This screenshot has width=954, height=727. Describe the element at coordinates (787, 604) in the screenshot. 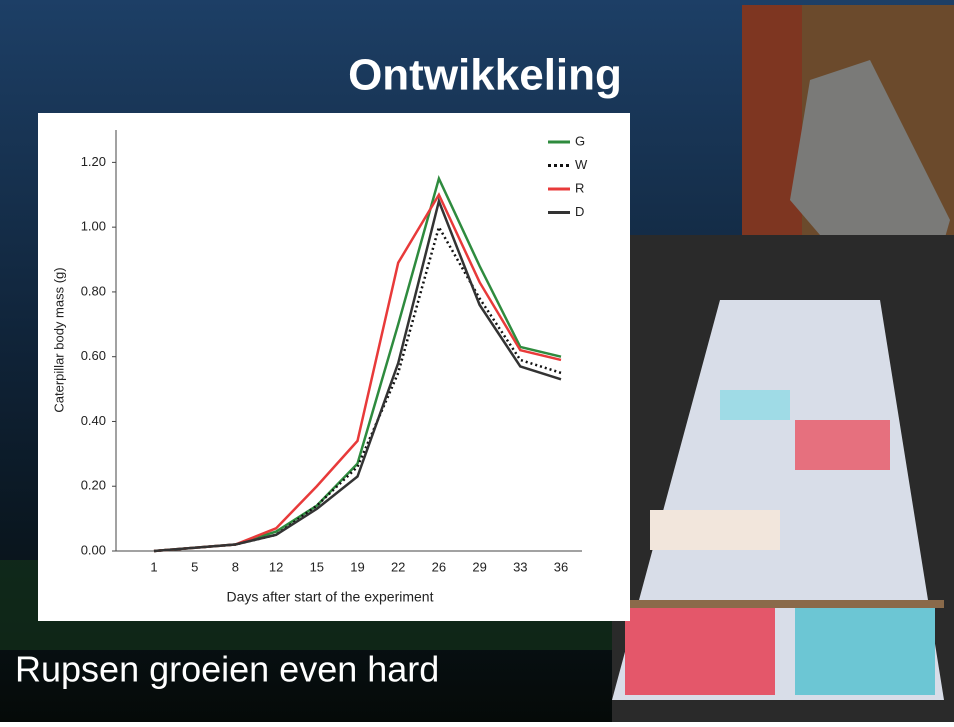

I see `plank` at that location.